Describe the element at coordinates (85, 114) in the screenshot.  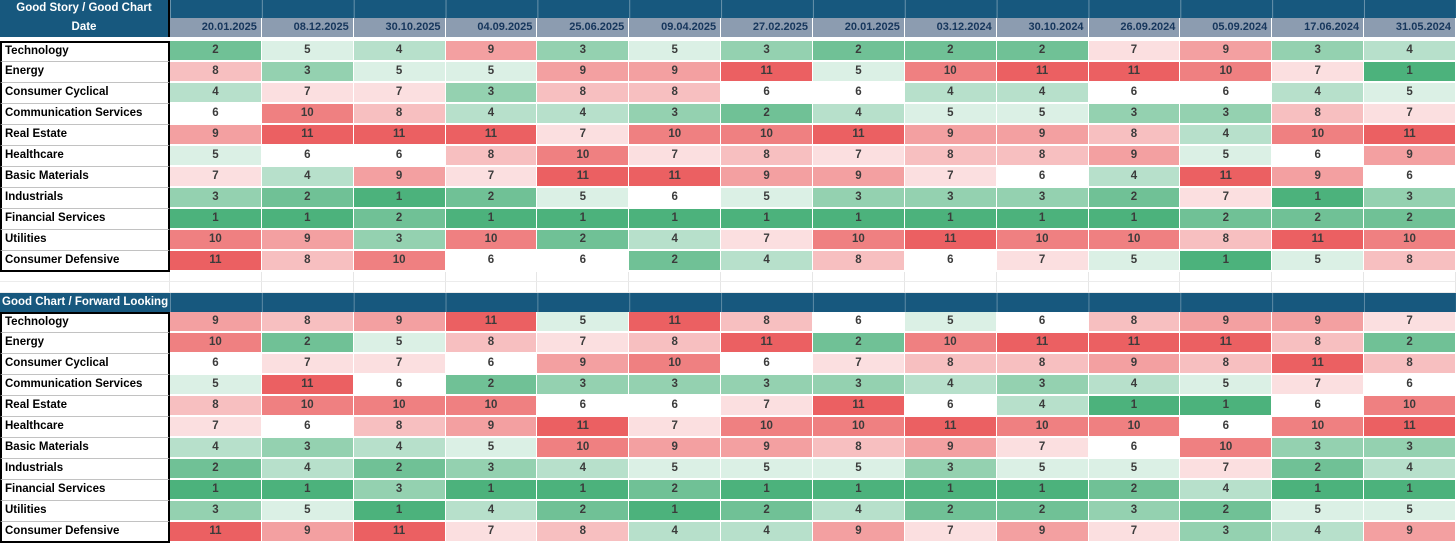
I see `row-label-communication-services: Communication Services` at that location.